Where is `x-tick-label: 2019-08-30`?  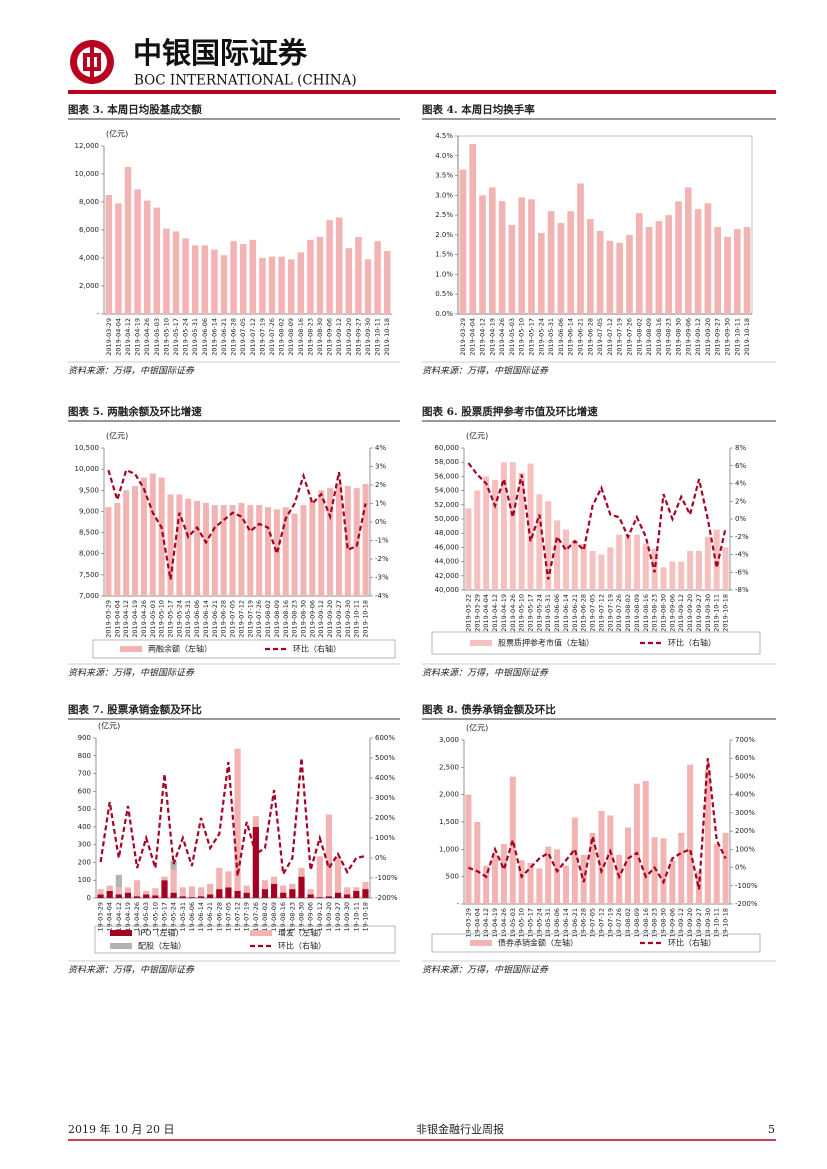
x-tick-label: 2019-08-30 is located at coordinates (320, 337).